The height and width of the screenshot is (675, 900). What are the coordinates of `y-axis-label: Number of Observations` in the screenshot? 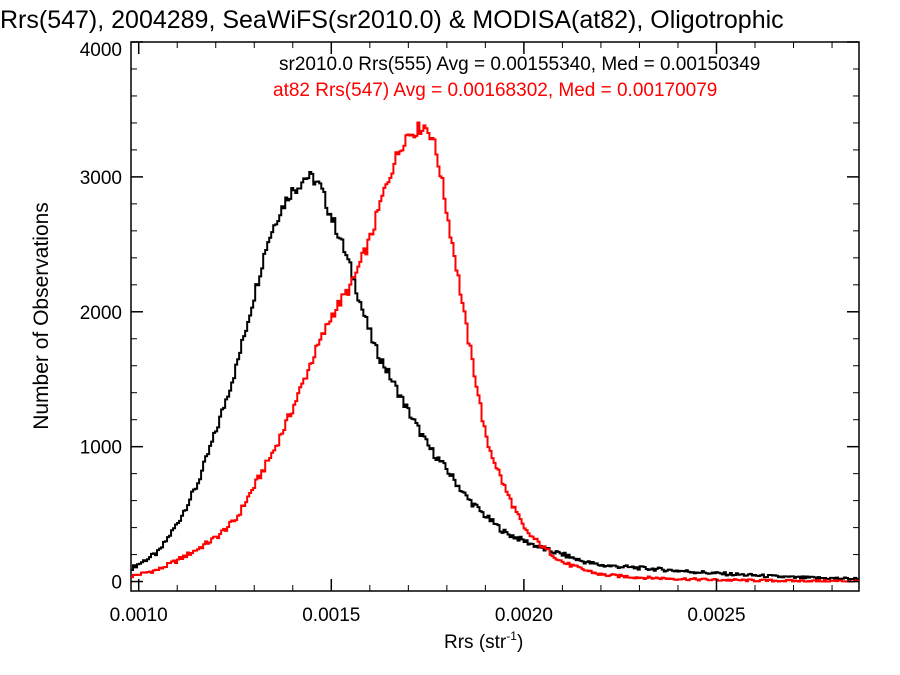 It's located at (41, 316).